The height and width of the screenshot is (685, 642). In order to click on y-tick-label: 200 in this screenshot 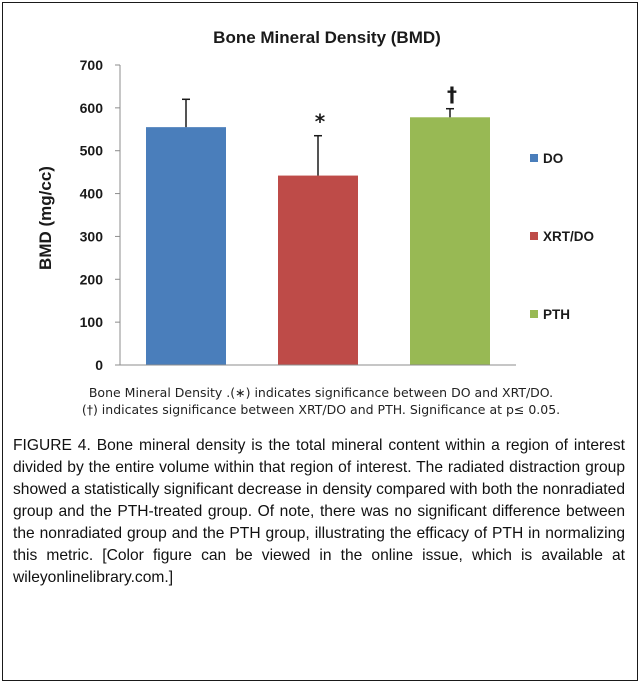, I will do `click(92, 279)`.